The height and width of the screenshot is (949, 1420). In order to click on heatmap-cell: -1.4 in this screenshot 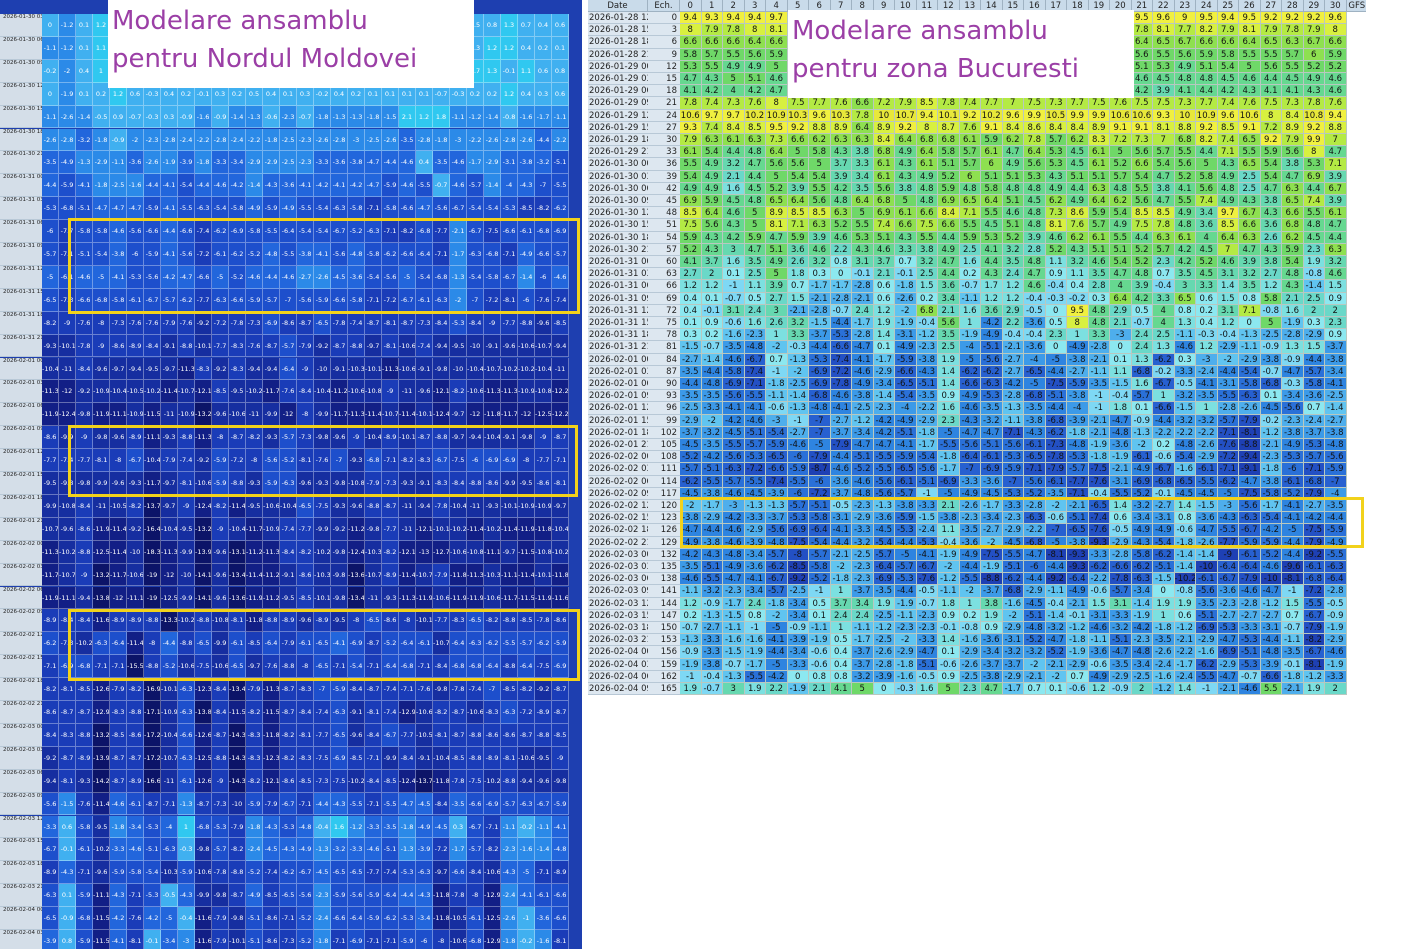, I will do `click(1185, 567)`.